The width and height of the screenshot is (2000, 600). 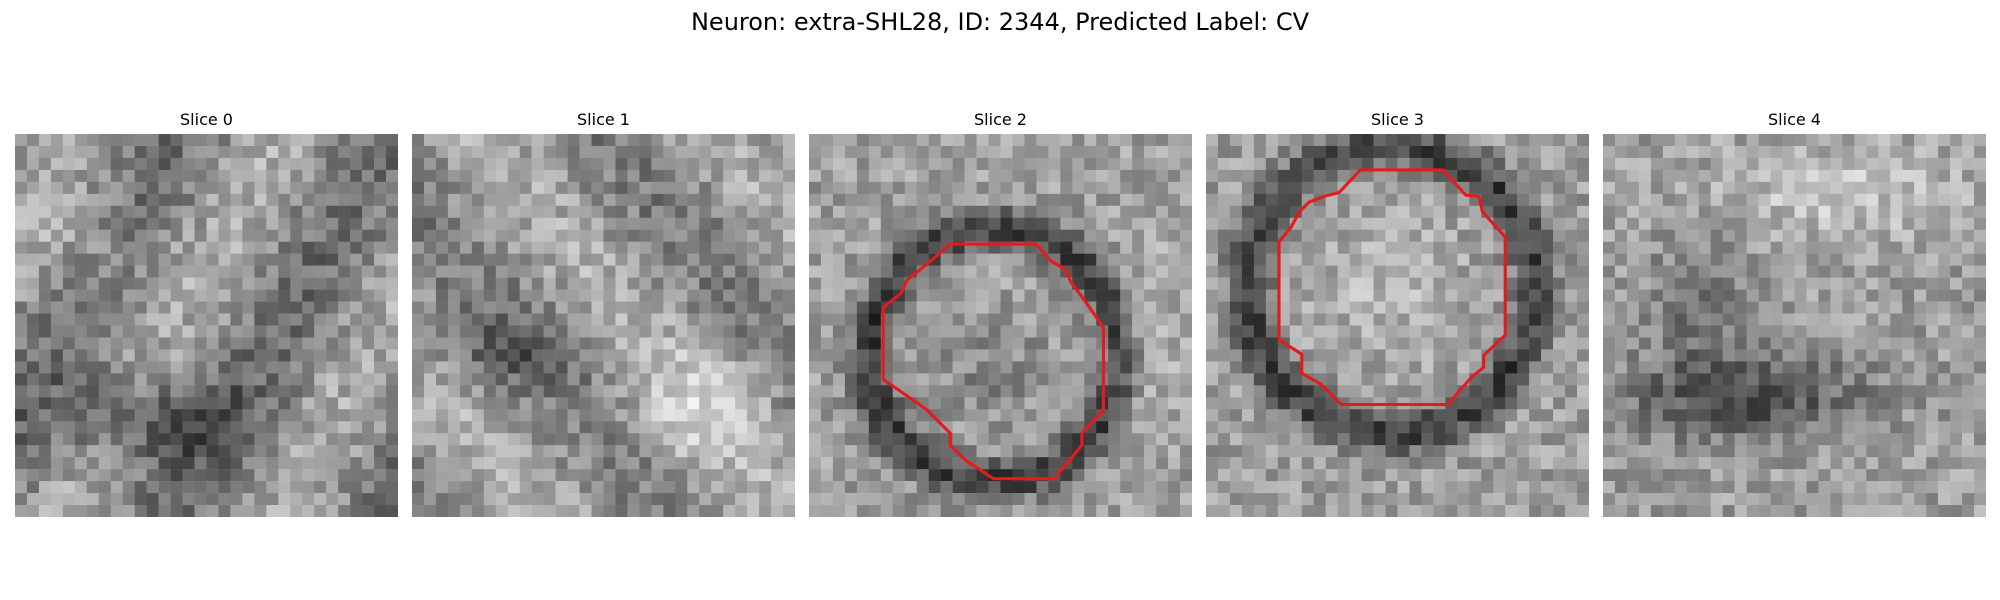 What do you see at coordinates (206, 119) in the screenshot?
I see `slice-title: Slice 0` at bounding box center [206, 119].